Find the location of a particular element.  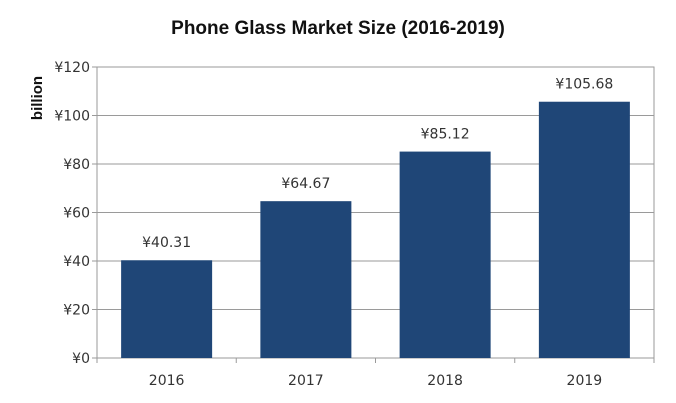

y-axis-ticks: ¥0 ¥20 ¥40 ¥60 ¥80 ¥100 ¥120 is located at coordinates (72, 213).